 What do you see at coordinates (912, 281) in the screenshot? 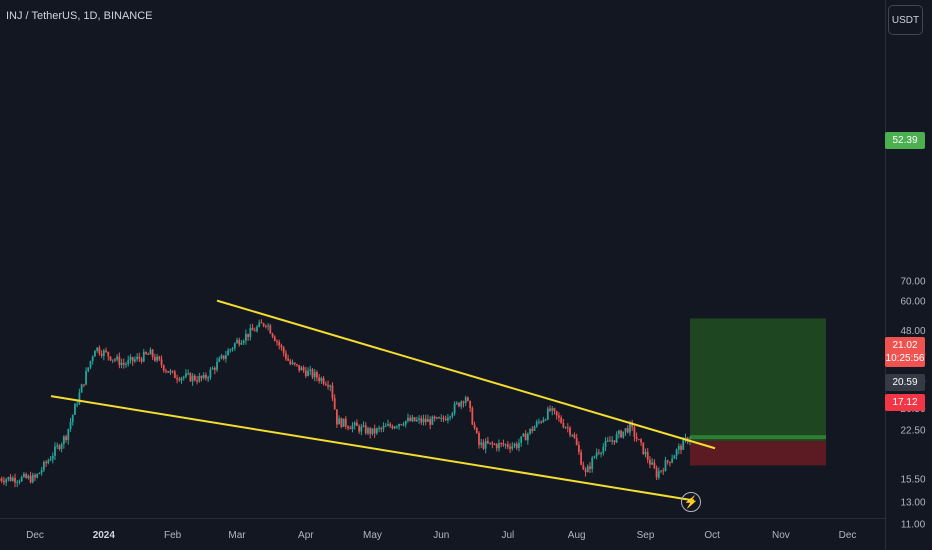
I see `y-tick-label: 70.00` at bounding box center [912, 281].